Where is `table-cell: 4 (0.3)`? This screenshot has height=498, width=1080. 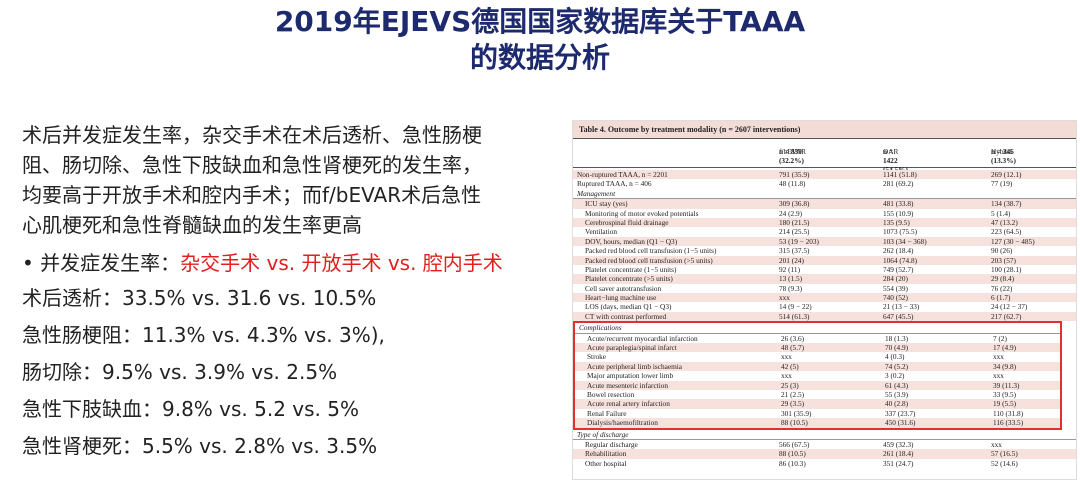 table-cell: 4 (0.3) is located at coordinates (895, 357).